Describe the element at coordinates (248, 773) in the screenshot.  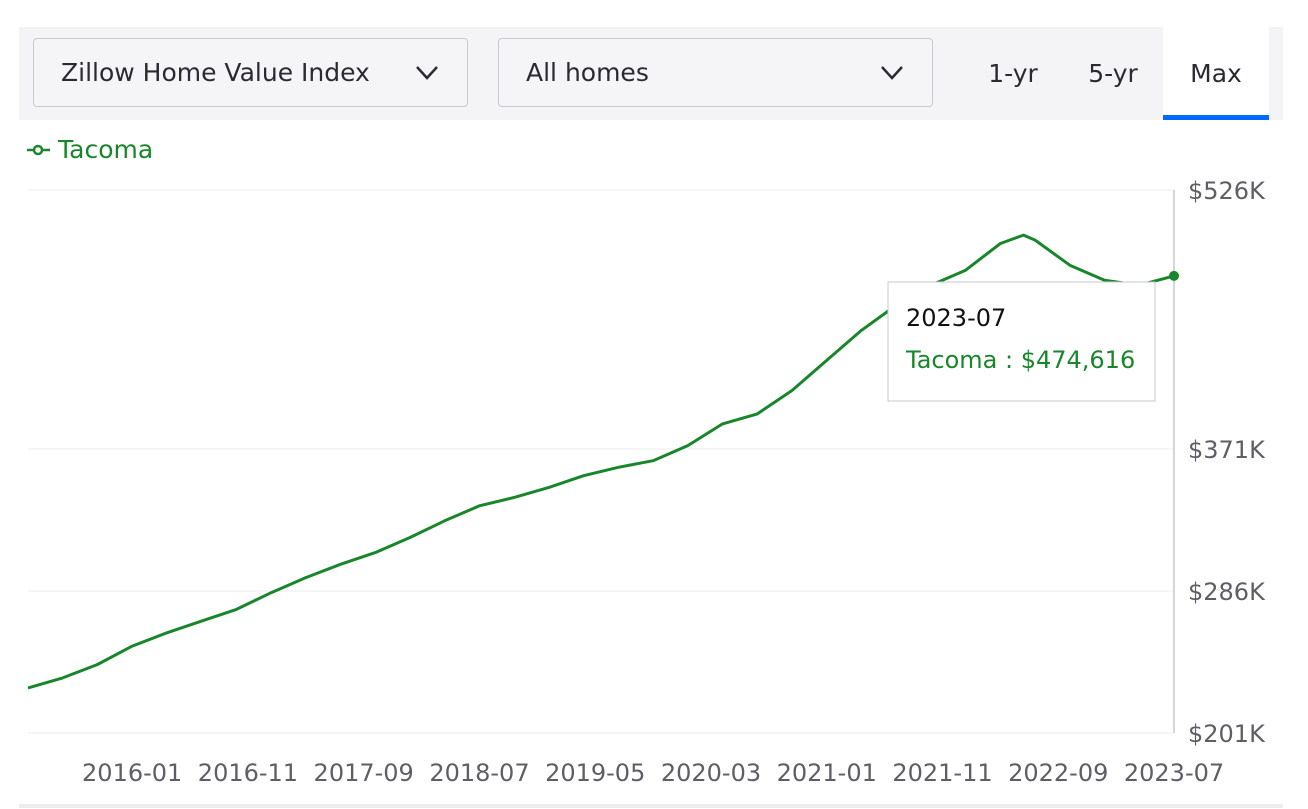
I see `x-tick-label: 2016-11` at that location.